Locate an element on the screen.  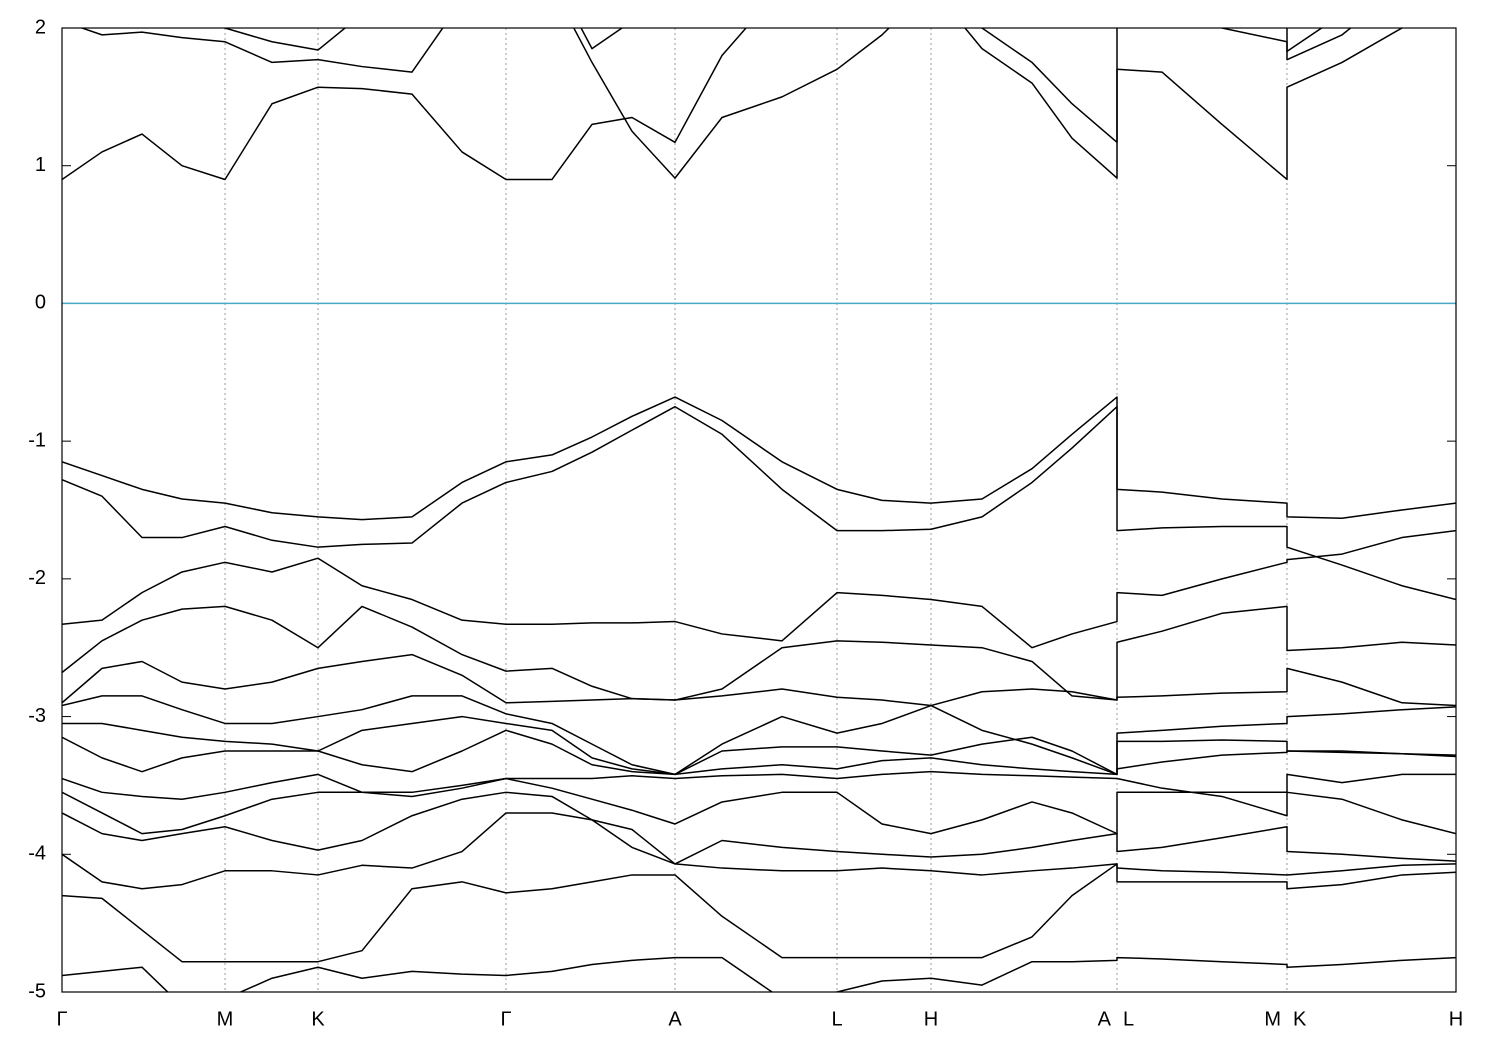
y-tick-label: 2 is located at coordinates (40, 27).